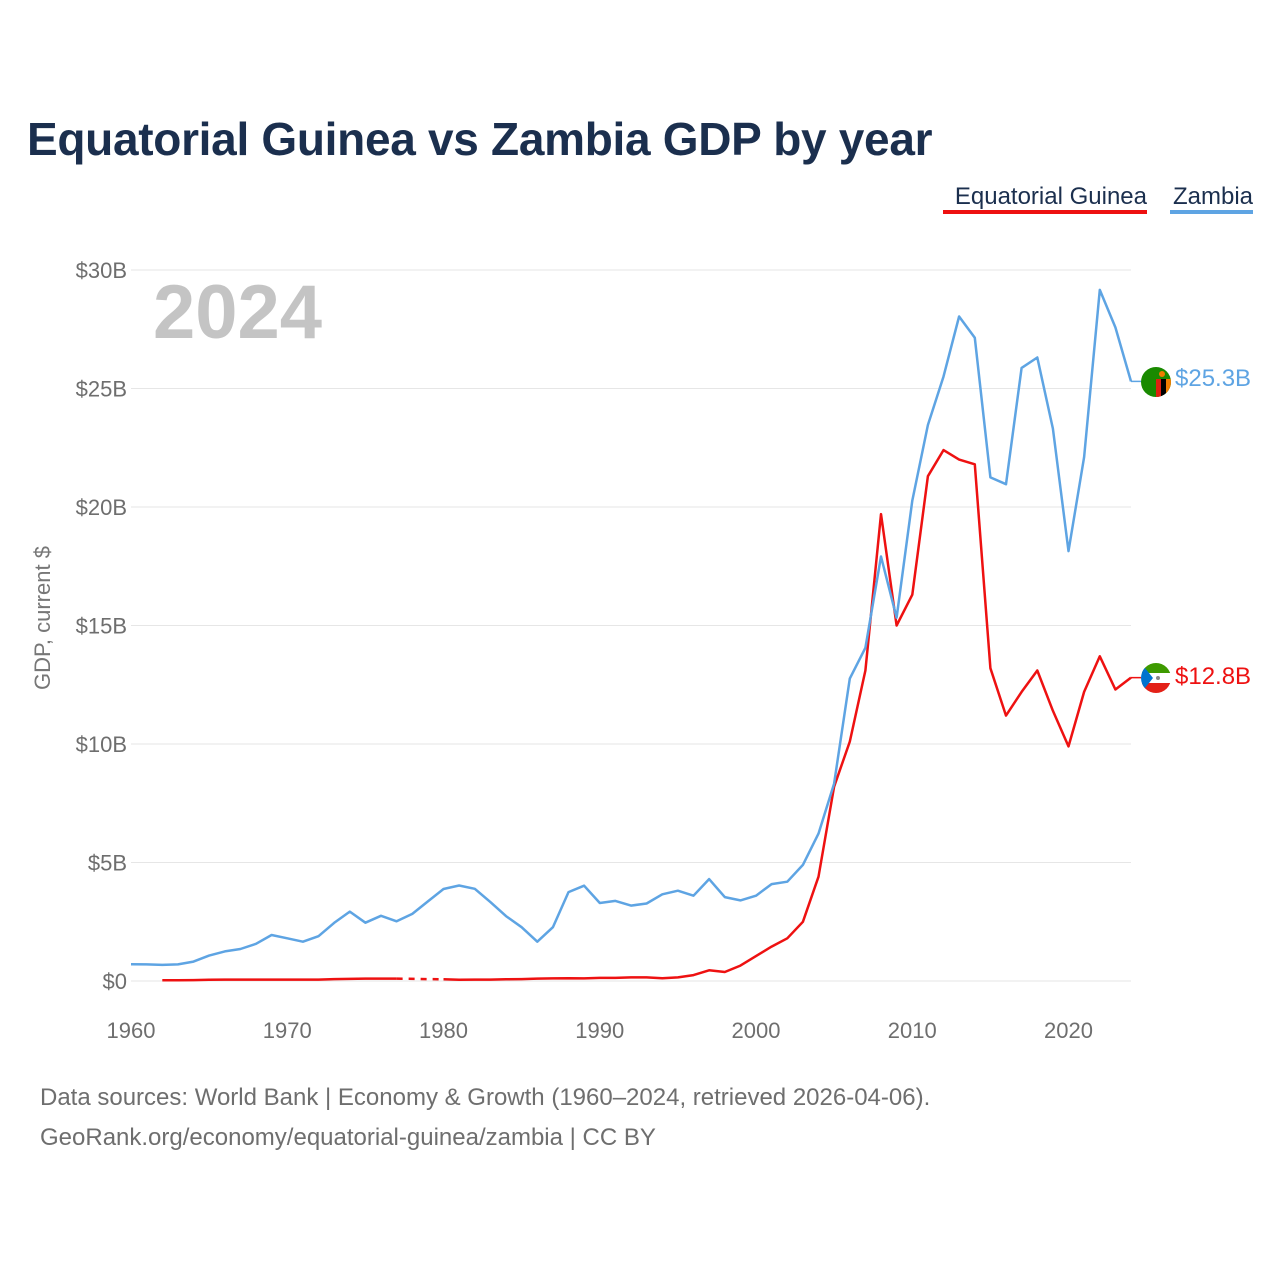 This screenshot has width=1280, height=1280. I want to click on series-gap-equatorial-guinea, so click(420, 979).